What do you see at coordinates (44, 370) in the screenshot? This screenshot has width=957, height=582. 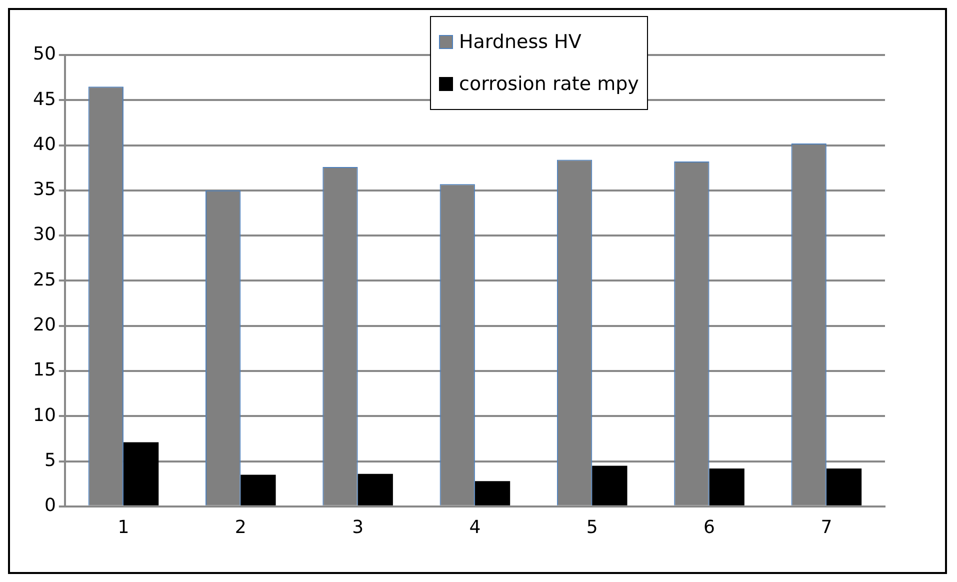 I see `y-tick-label: 15` at bounding box center [44, 370].